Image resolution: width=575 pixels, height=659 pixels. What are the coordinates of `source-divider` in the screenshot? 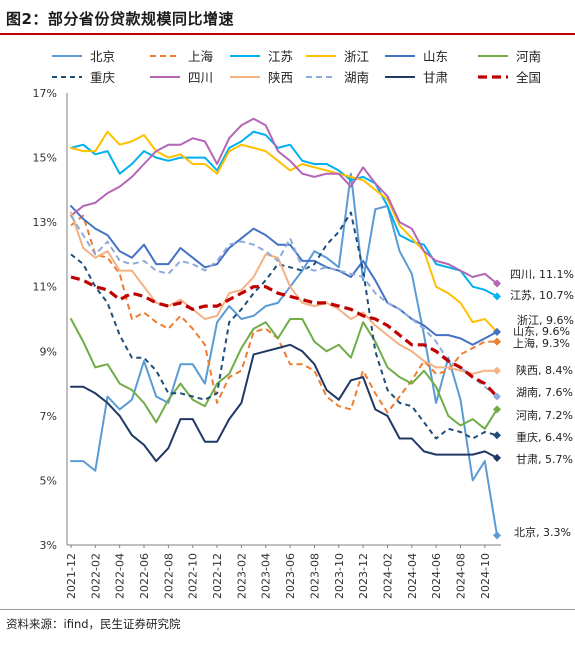 It's located at (287, 609).